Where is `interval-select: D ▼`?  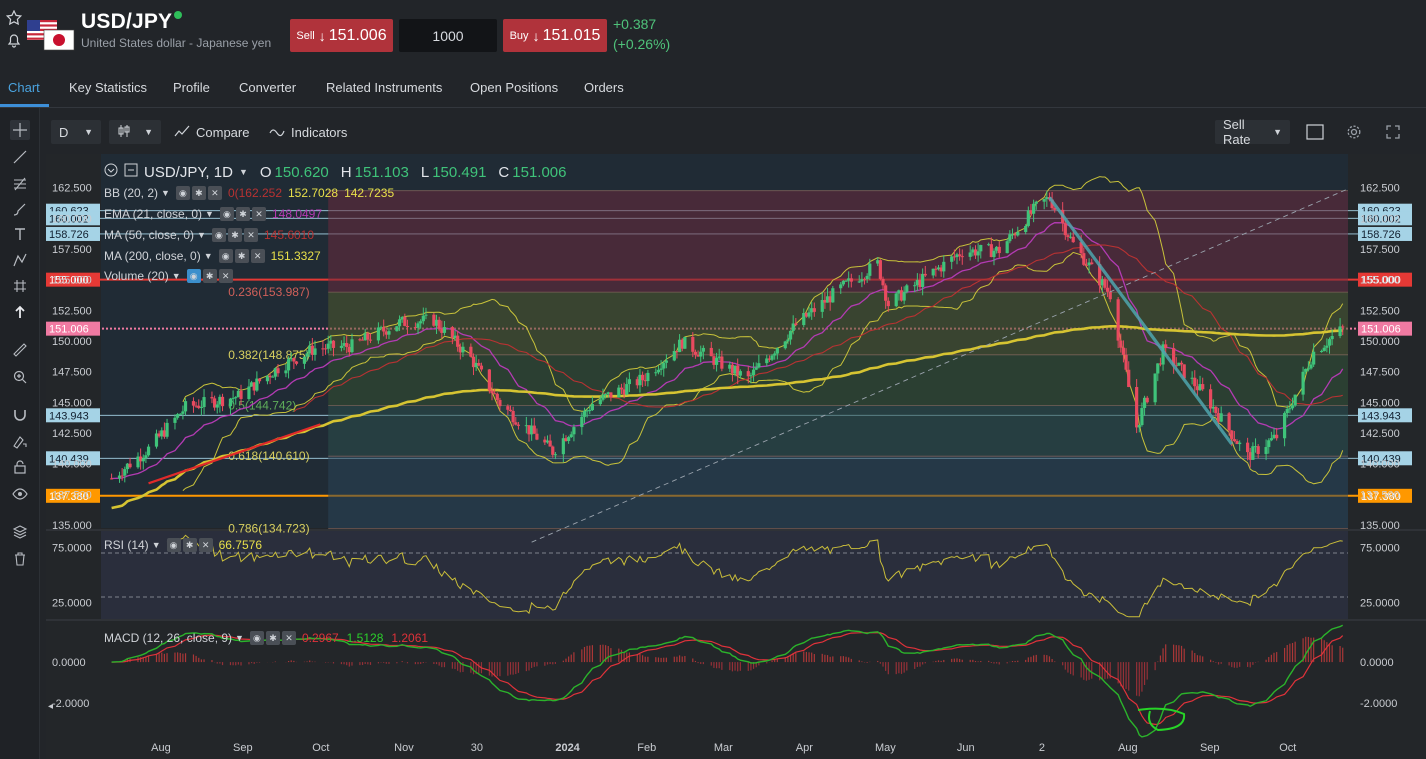
interval-select: D ▼ is located at coordinates (76, 132).